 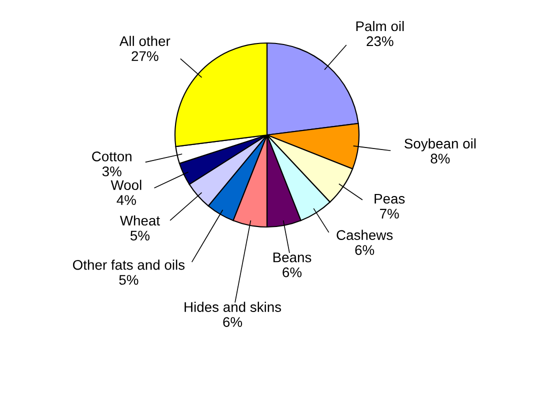 I want to click on slice-label: Soybean oil, so click(x=440, y=145).